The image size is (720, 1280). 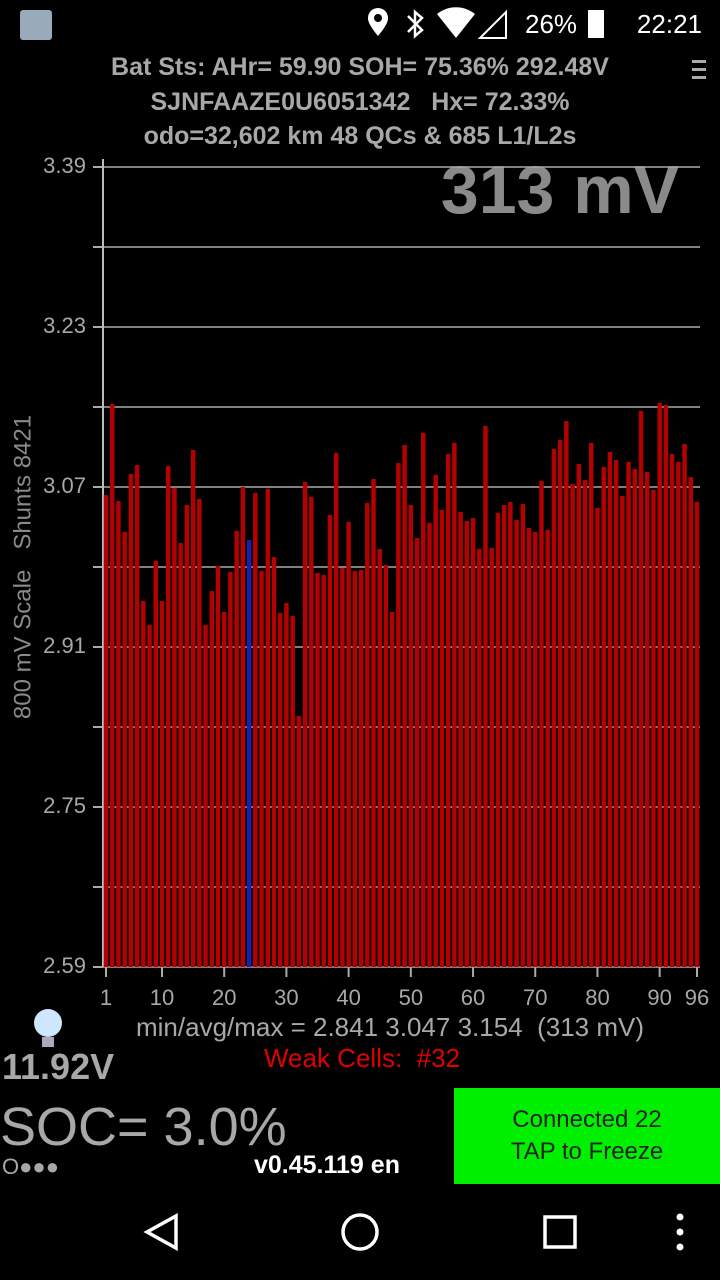 What do you see at coordinates (360, 67) in the screenshot?
I see `header-line: Bat Sts: AHr= 59.90 SOH= 75.36% 292.48V` at bounding box center [360, 67].